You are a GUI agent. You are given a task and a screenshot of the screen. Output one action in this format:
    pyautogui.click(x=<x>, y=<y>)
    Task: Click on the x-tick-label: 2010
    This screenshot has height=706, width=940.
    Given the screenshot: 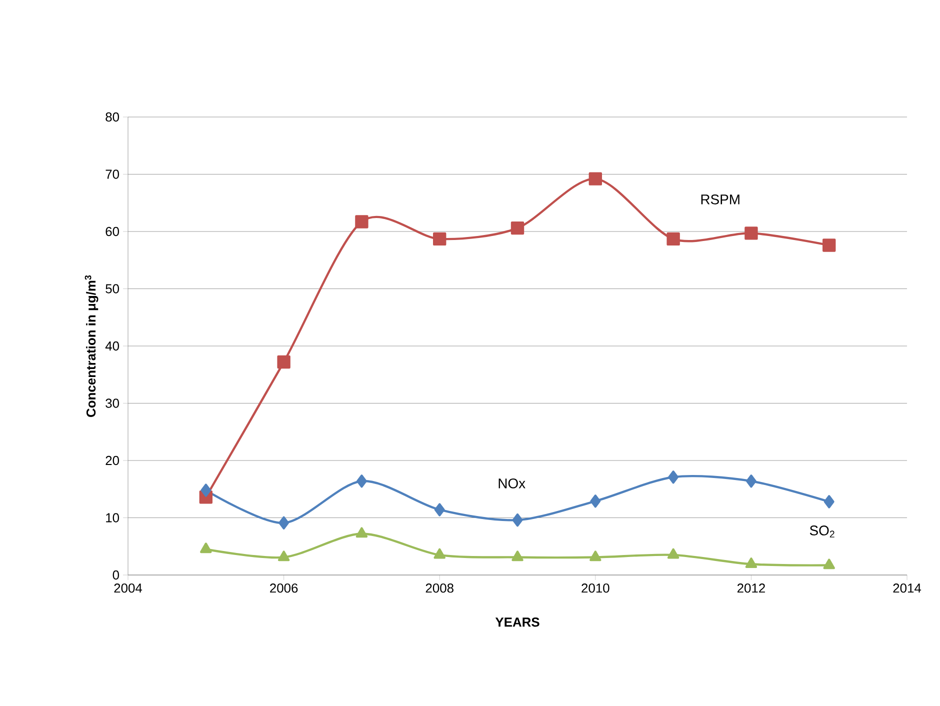 What is the action you would take?
    pyautogui.click(x=596, y=588)
    